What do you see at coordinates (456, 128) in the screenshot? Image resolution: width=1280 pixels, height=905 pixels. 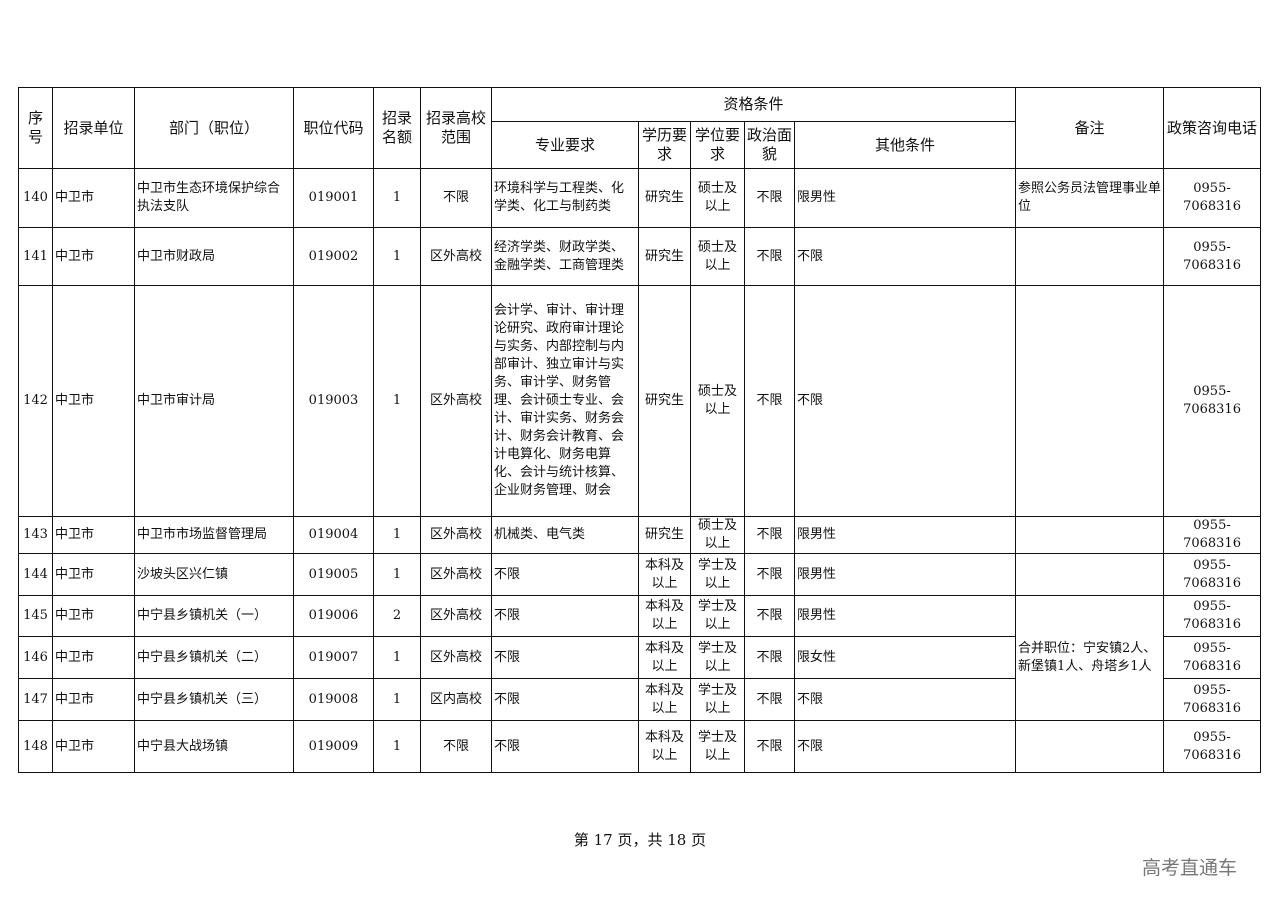 I see `header-school: 招录高校范围` at bounding box center [456, 128].